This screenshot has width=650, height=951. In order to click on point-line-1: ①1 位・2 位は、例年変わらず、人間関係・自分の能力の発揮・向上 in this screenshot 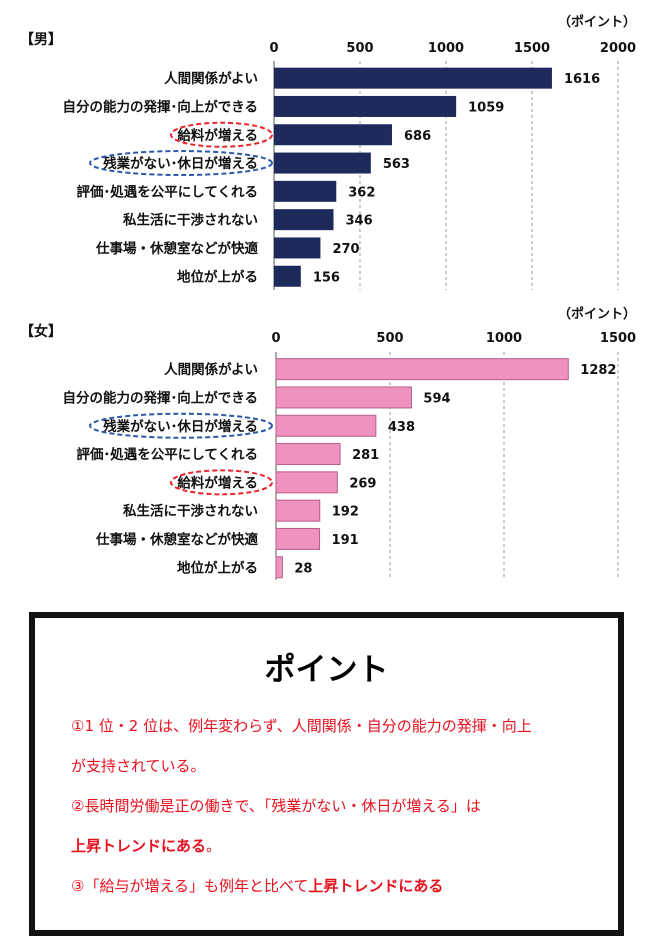, I will do `click(301, 726)`.